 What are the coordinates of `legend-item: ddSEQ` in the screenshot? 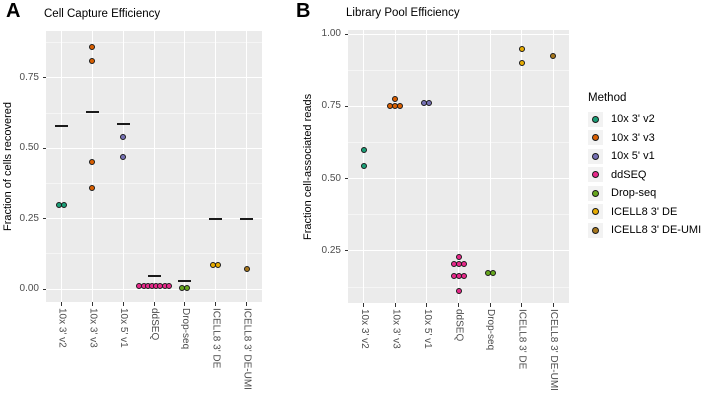 It's located at (644, 175).